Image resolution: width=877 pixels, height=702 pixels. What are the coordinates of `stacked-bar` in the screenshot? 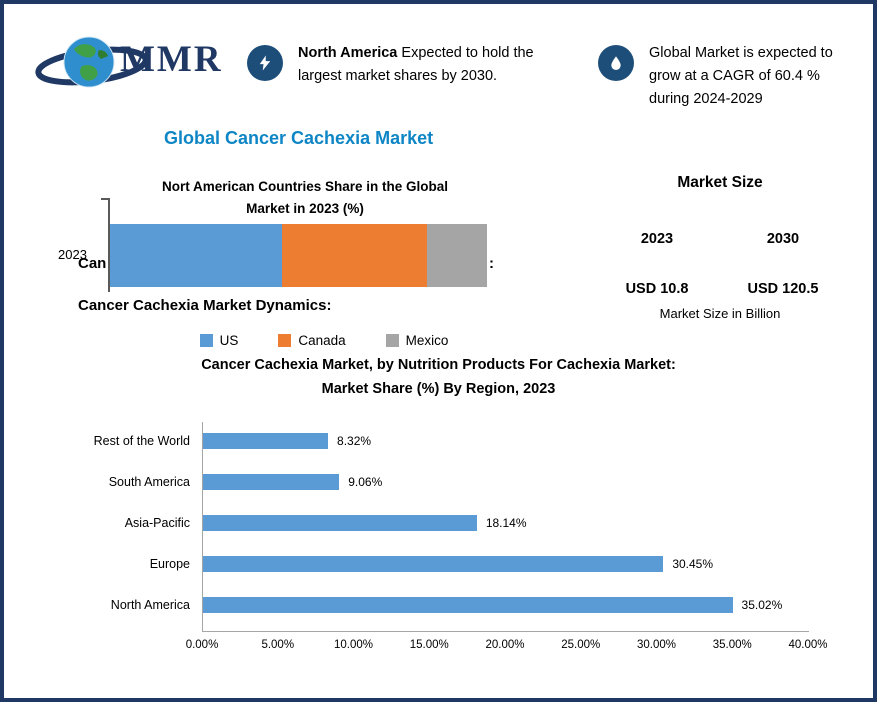 It's located at (298, 255).